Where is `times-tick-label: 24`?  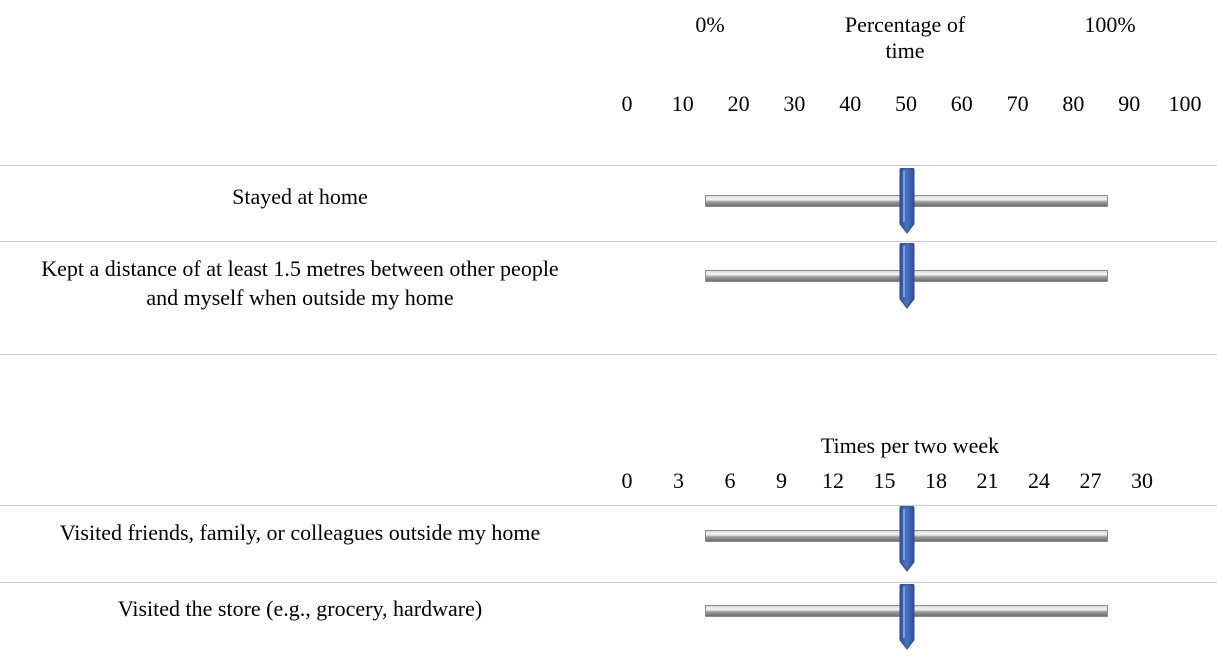
times-tick-label: 24 is located at coordinates (1039, 480).